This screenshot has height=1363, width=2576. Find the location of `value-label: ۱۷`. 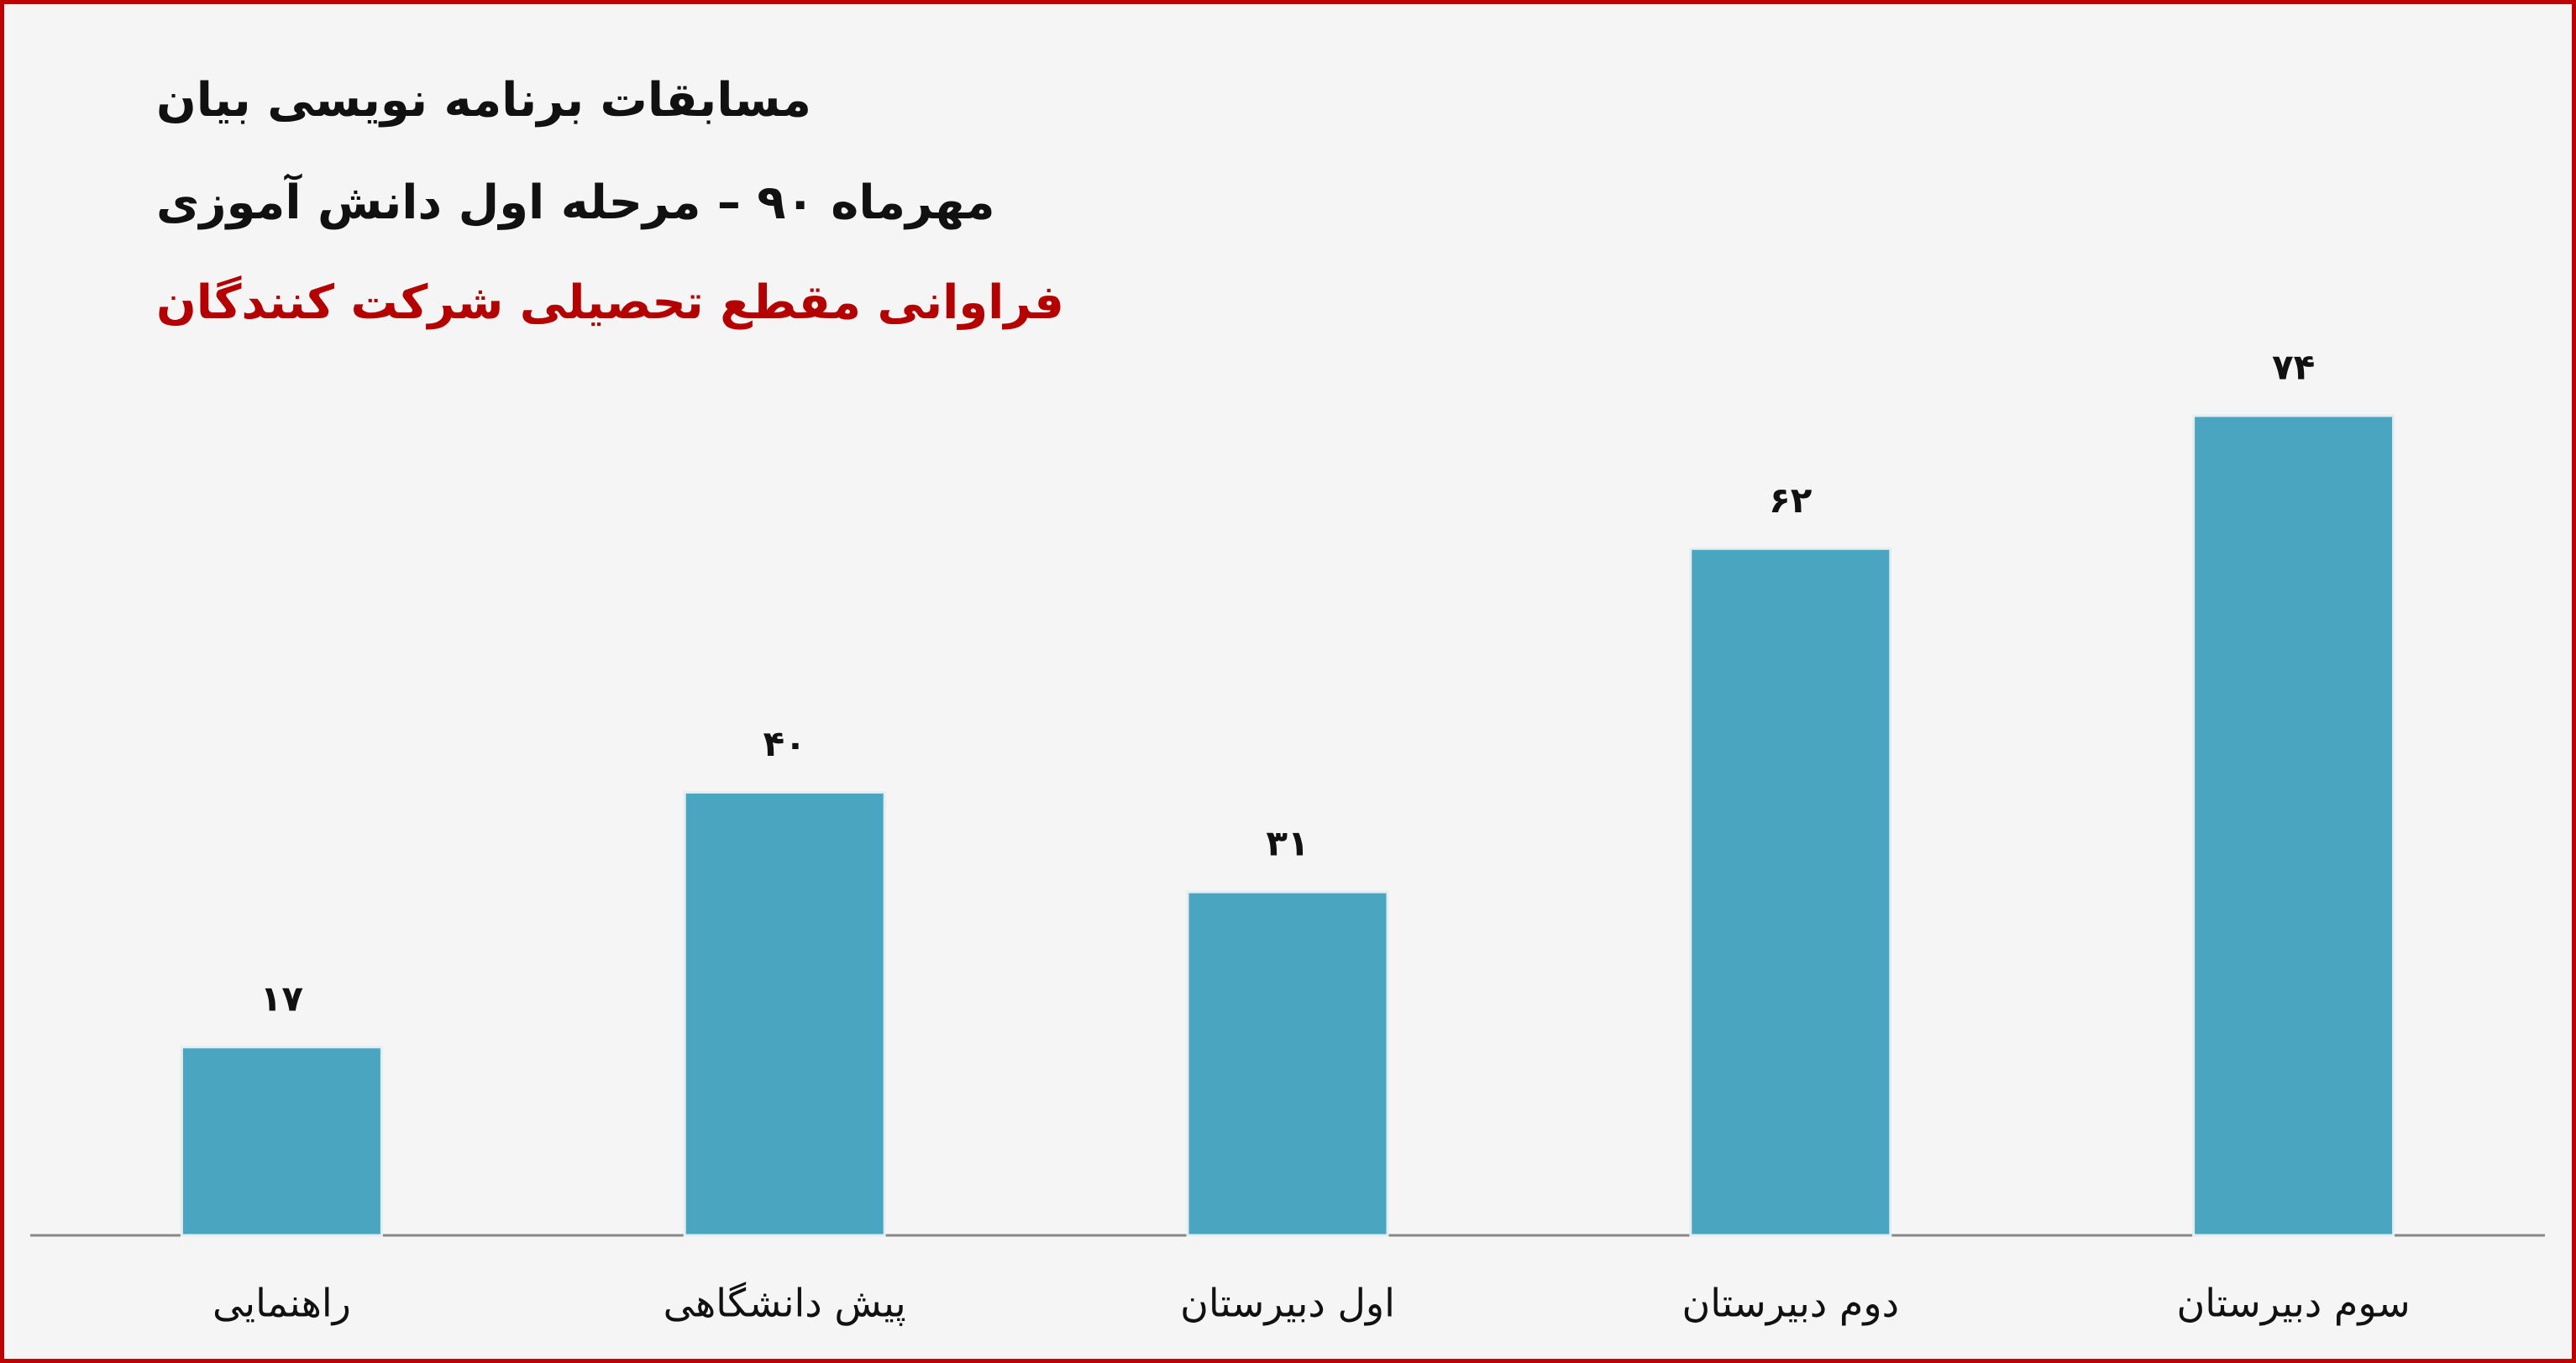

value-label: ۱۷ is located at coordinates (282, 999).